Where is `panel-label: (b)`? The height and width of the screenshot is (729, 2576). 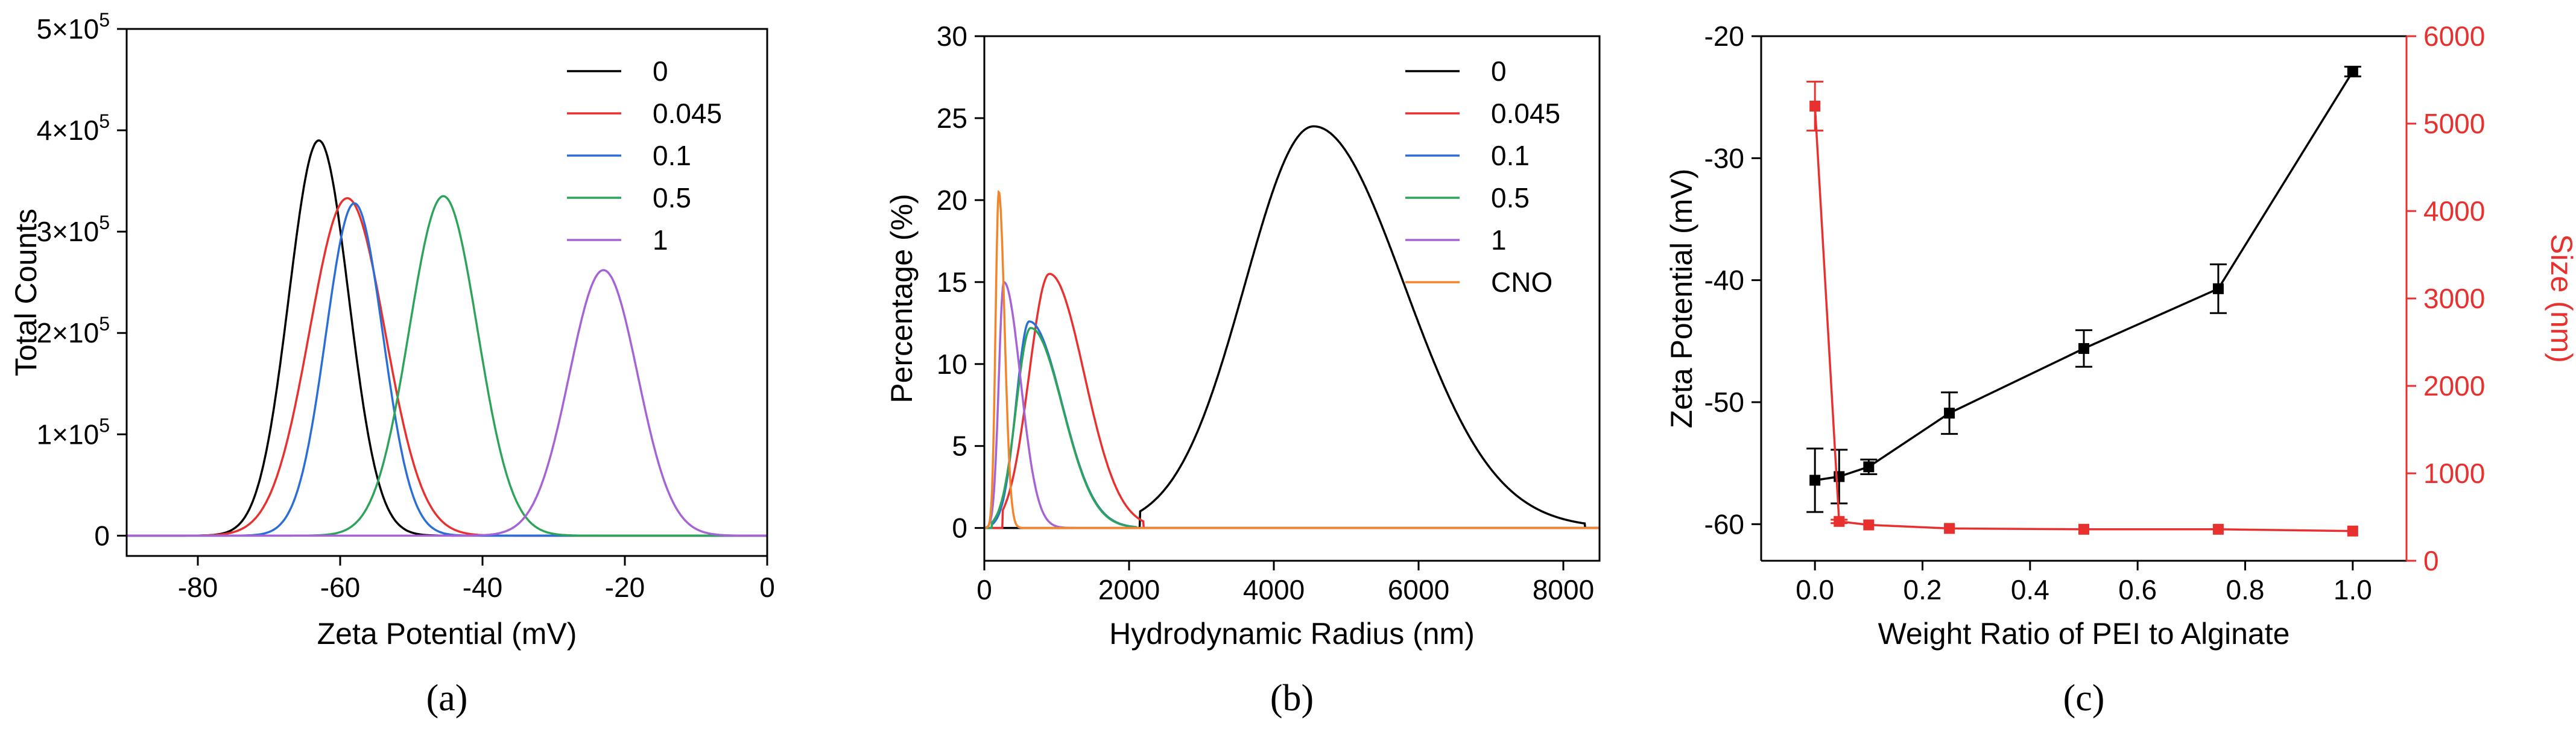 panel-label: (b) is located at coordinates (1292, 698).